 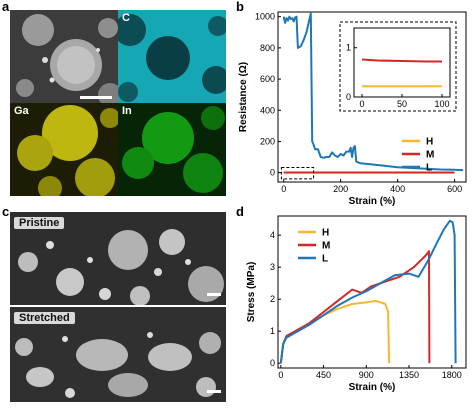 What do you see at coordinates (366, 375) in the screenshot?
I see `d-x-tick-label: 900` at bounding box center [366, 375].